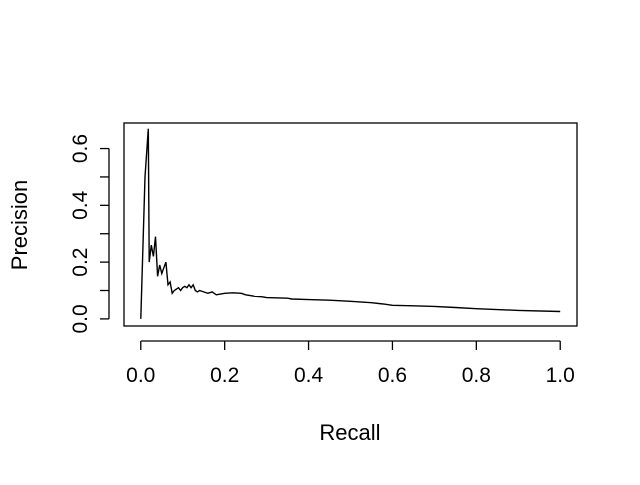 This screenshot has height=485, width=640. I want to click on x-axis-label: Recall, so click(349, 432).